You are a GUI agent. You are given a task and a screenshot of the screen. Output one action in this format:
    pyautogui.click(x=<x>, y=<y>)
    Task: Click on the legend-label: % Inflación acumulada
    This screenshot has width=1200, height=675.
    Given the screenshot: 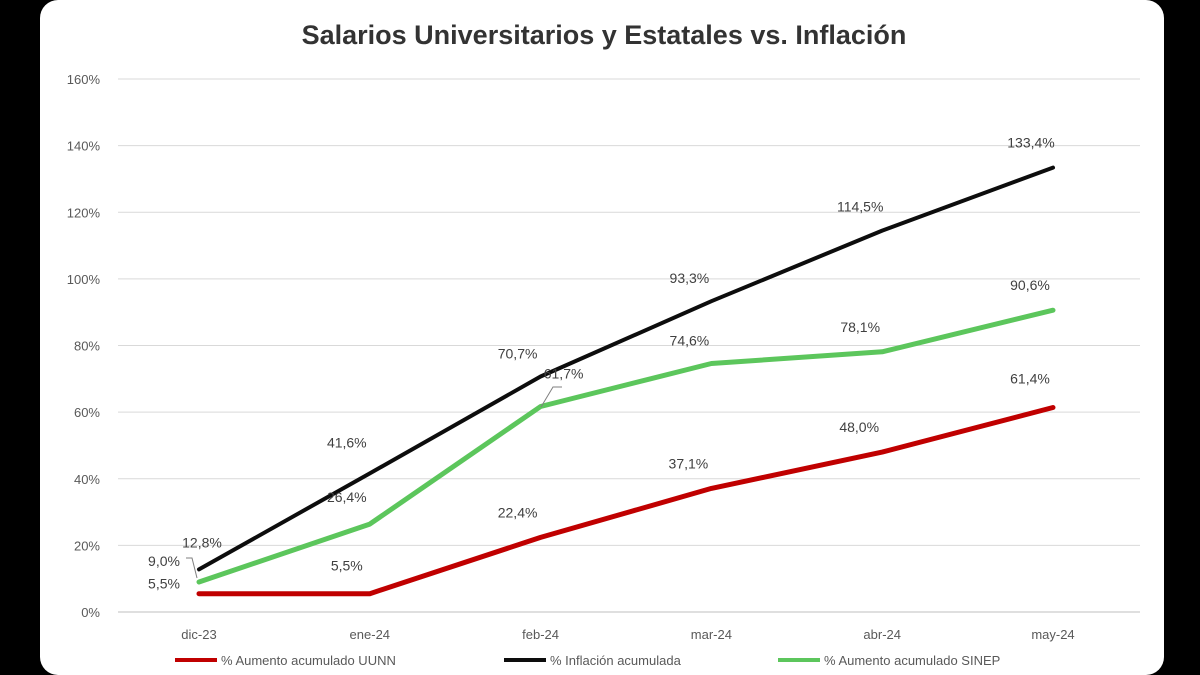 What is the action you would take?
    pyautogui.click(x=616, y=660)
    